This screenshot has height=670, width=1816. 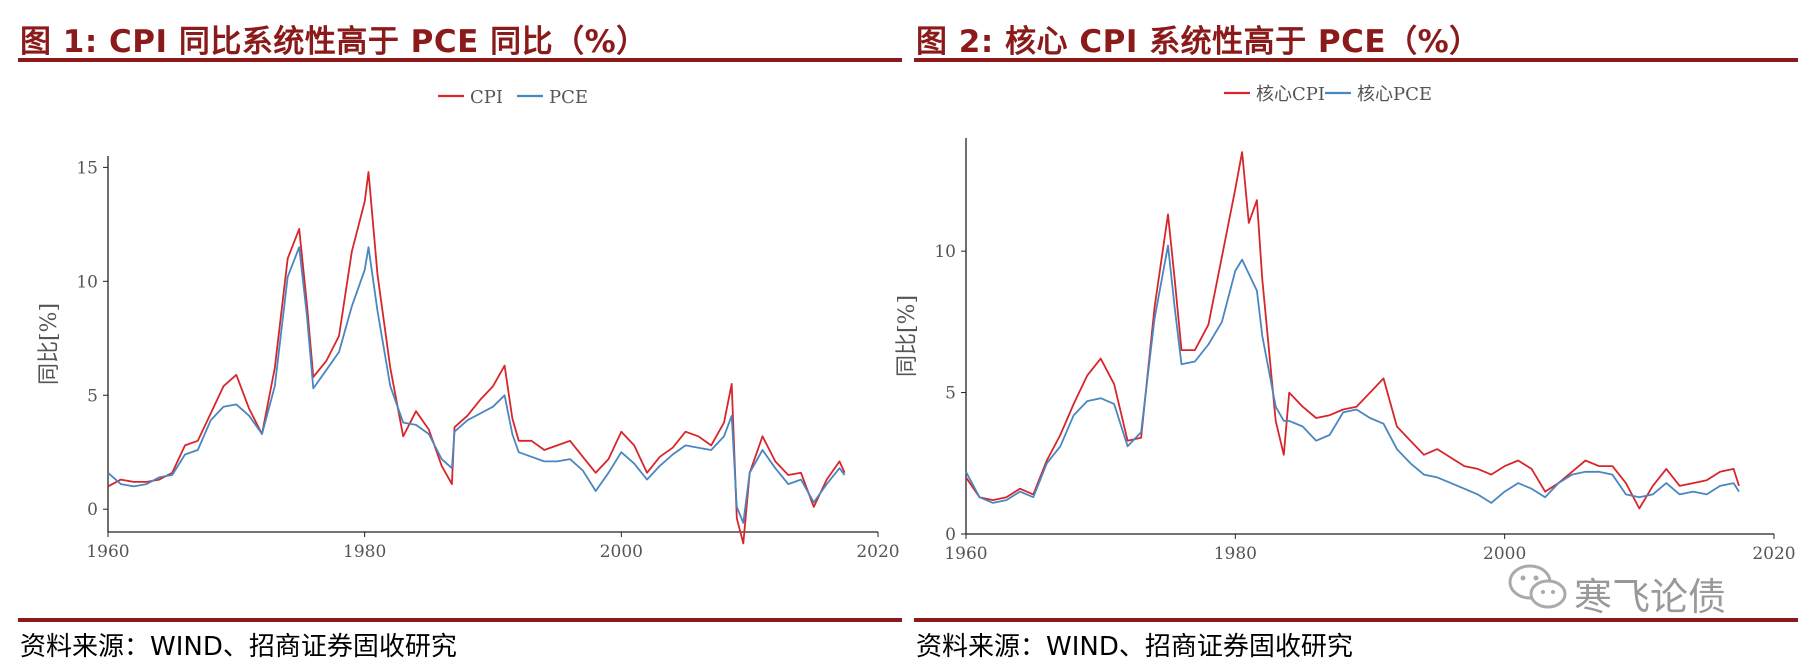 I want to click on figure-1-source: 资料来源：WIND、招商证券固收研究, so click(x=238, y=647).